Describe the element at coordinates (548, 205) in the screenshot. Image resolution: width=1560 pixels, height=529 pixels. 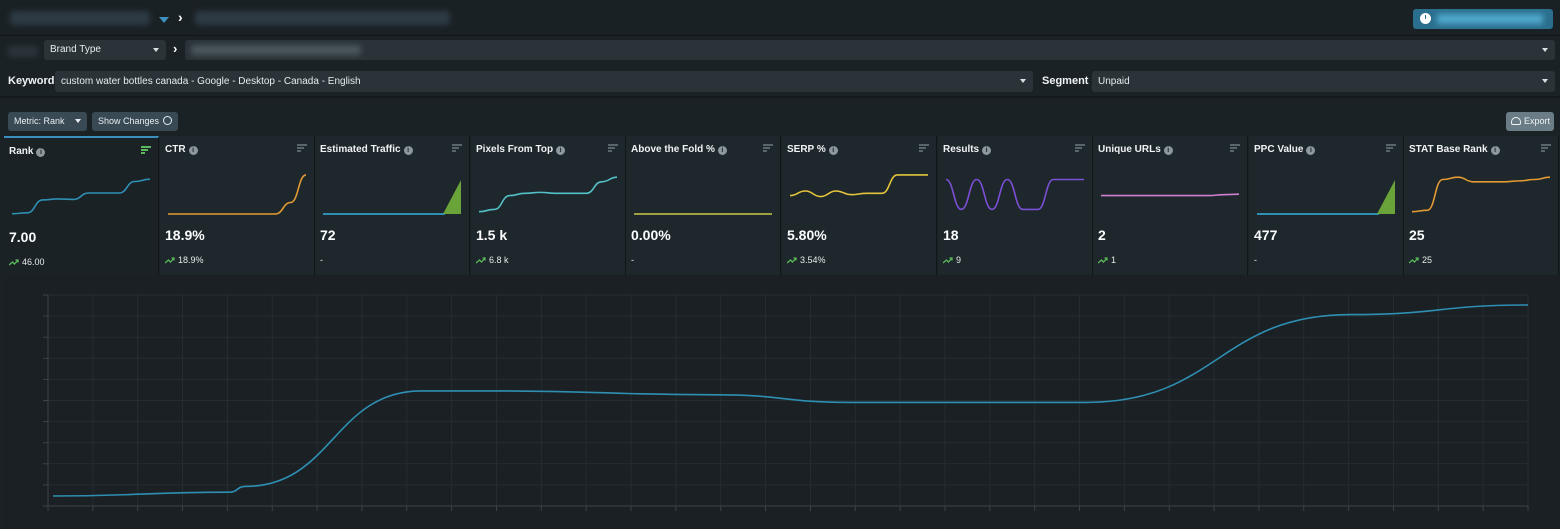
I see `metric-card-pixels-from-top: Pixels From Top i 1.5 k 6.8 k` at that location.